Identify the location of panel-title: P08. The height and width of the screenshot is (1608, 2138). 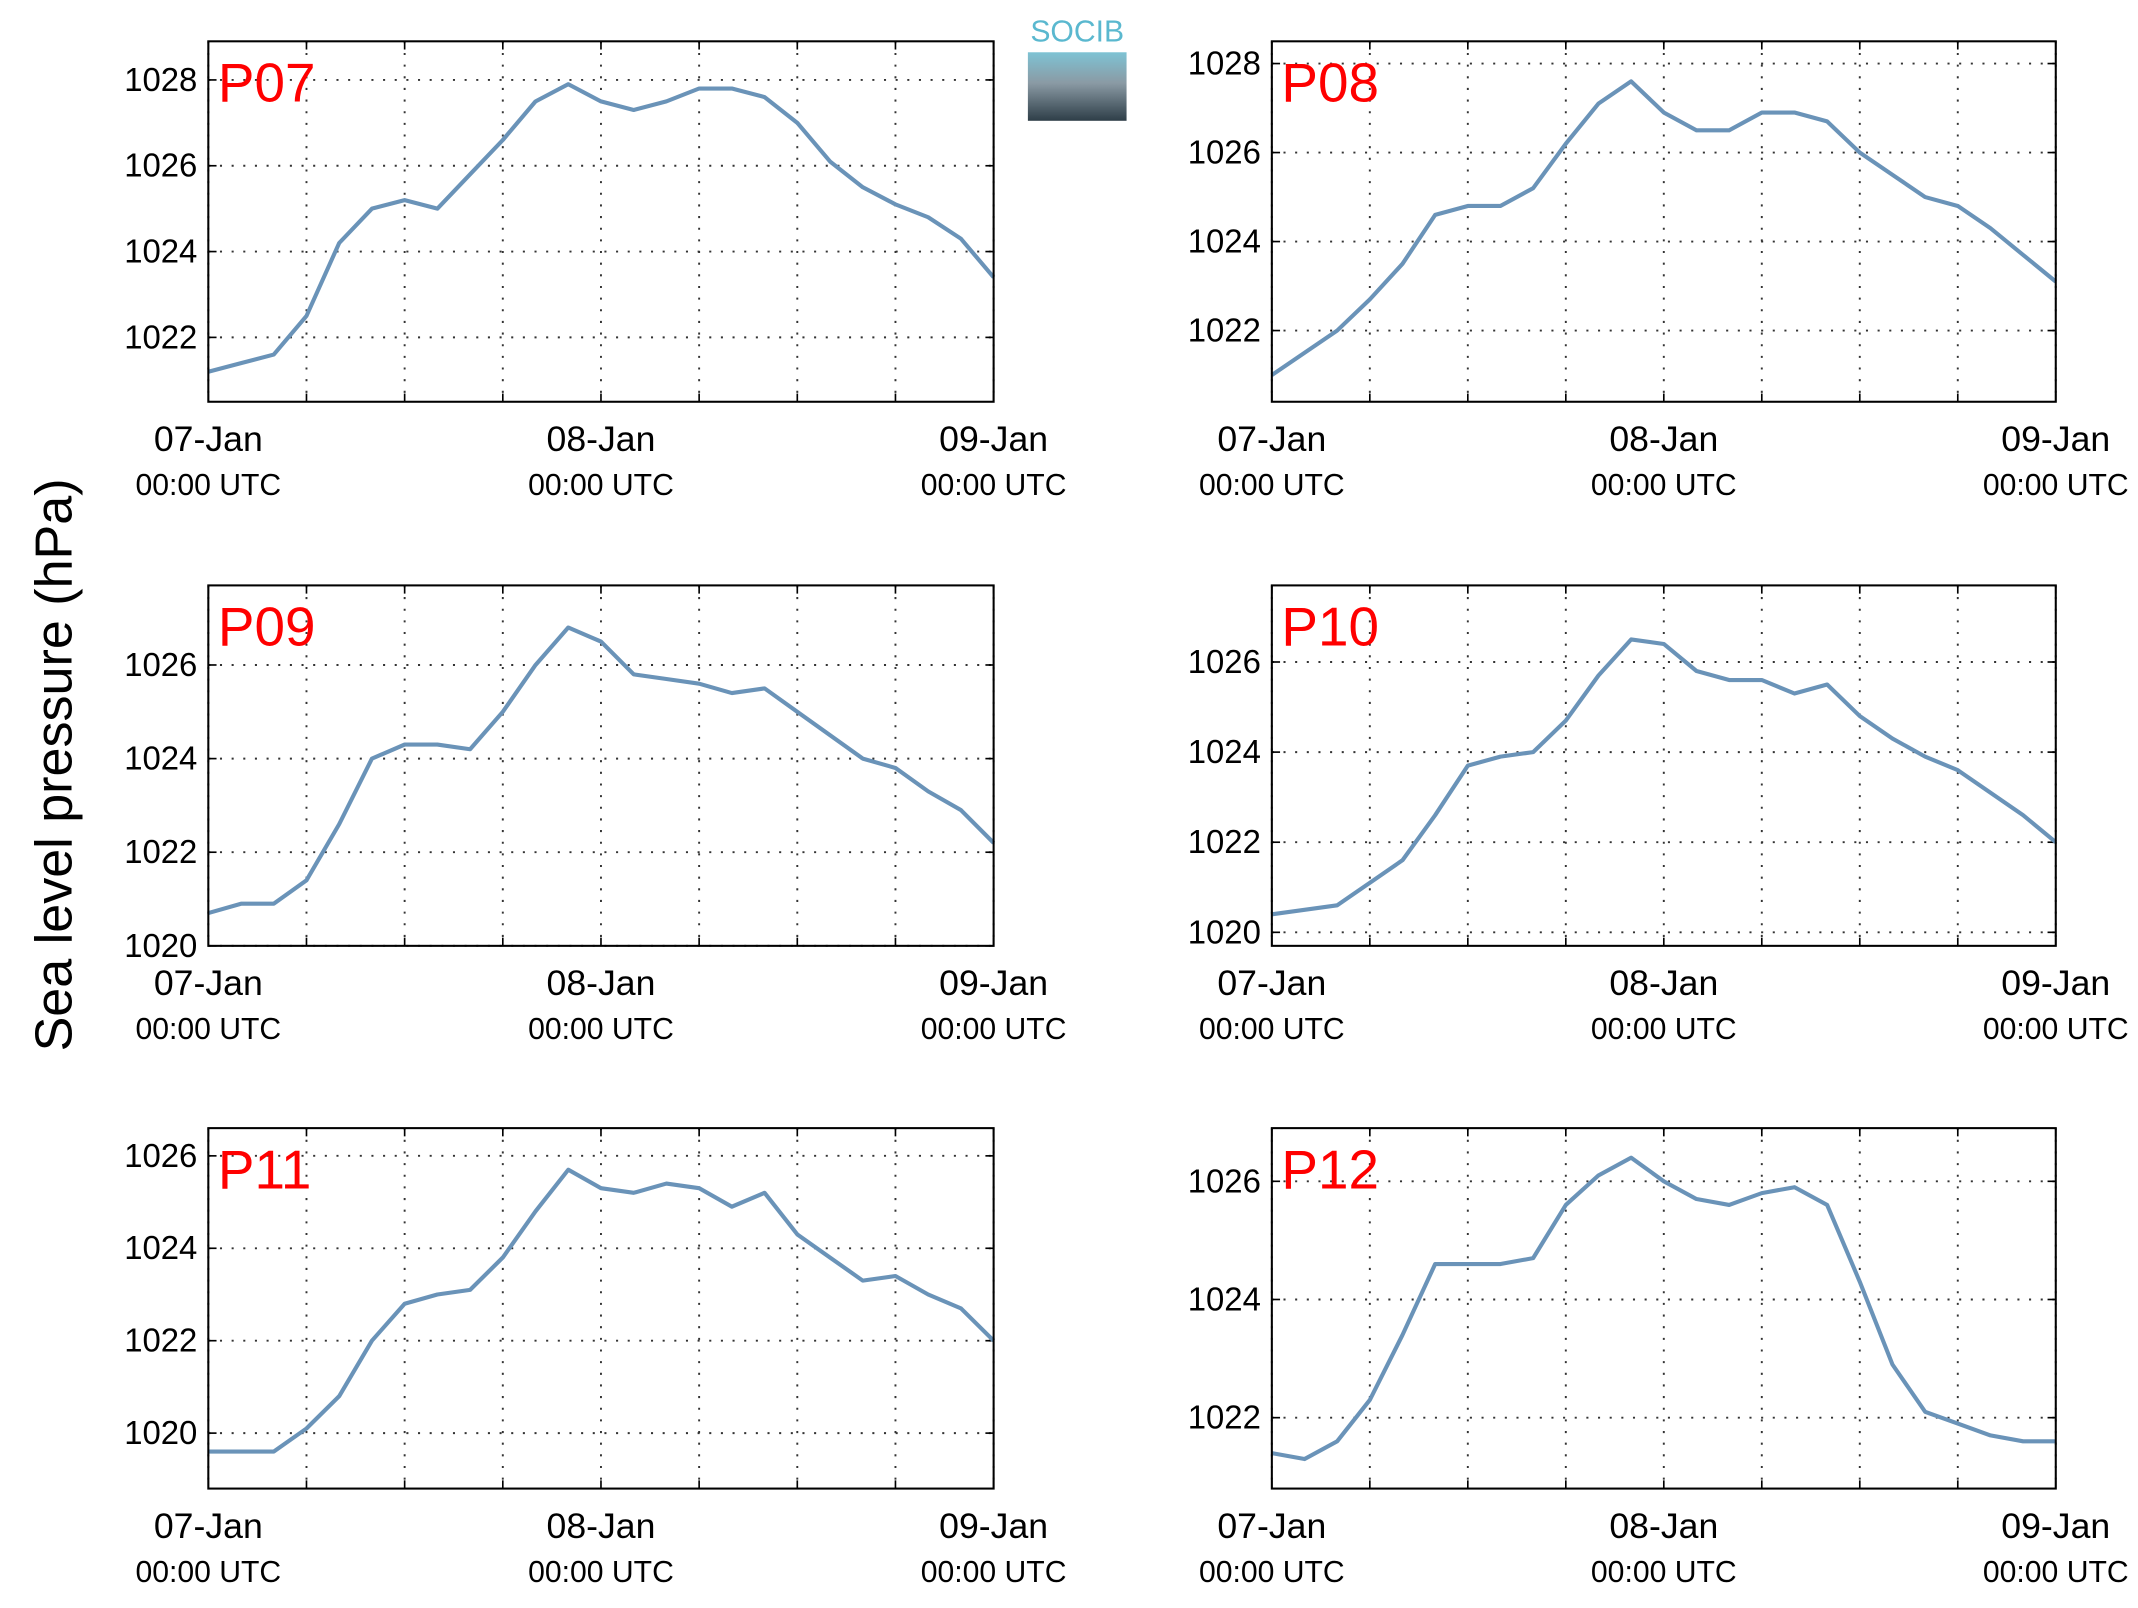
(1330, 83).